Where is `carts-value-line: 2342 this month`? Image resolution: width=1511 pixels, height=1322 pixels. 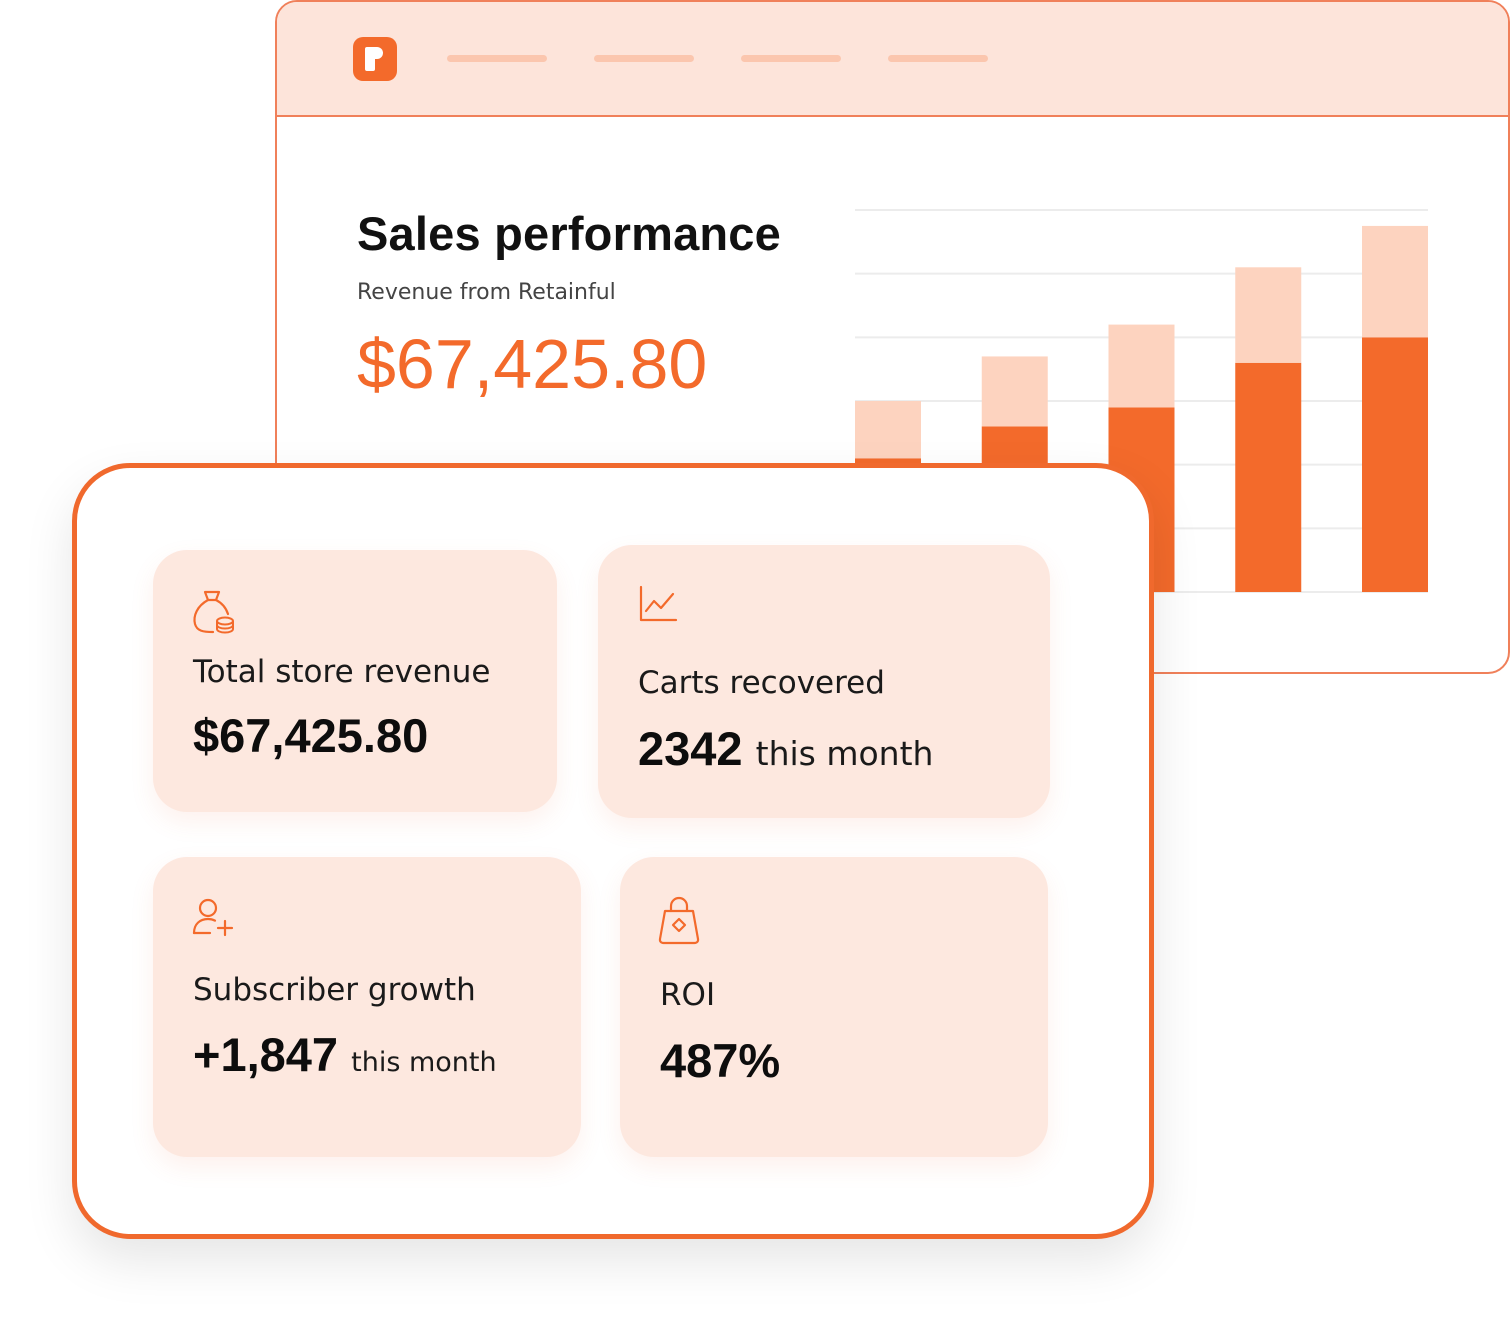
carts-value-line: 2342 this month is located at coordinates (785, 748).